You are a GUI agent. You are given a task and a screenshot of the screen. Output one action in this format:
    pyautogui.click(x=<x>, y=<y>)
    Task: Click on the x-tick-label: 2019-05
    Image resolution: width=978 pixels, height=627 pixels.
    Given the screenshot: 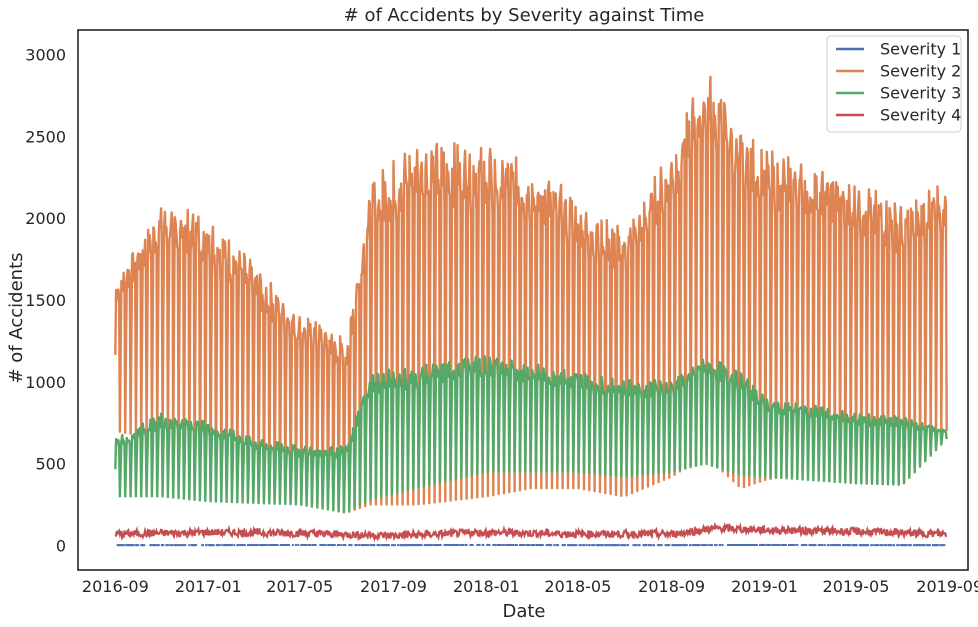 What is the action you would take?
    pyautogui.click(x=856, y=586)
    